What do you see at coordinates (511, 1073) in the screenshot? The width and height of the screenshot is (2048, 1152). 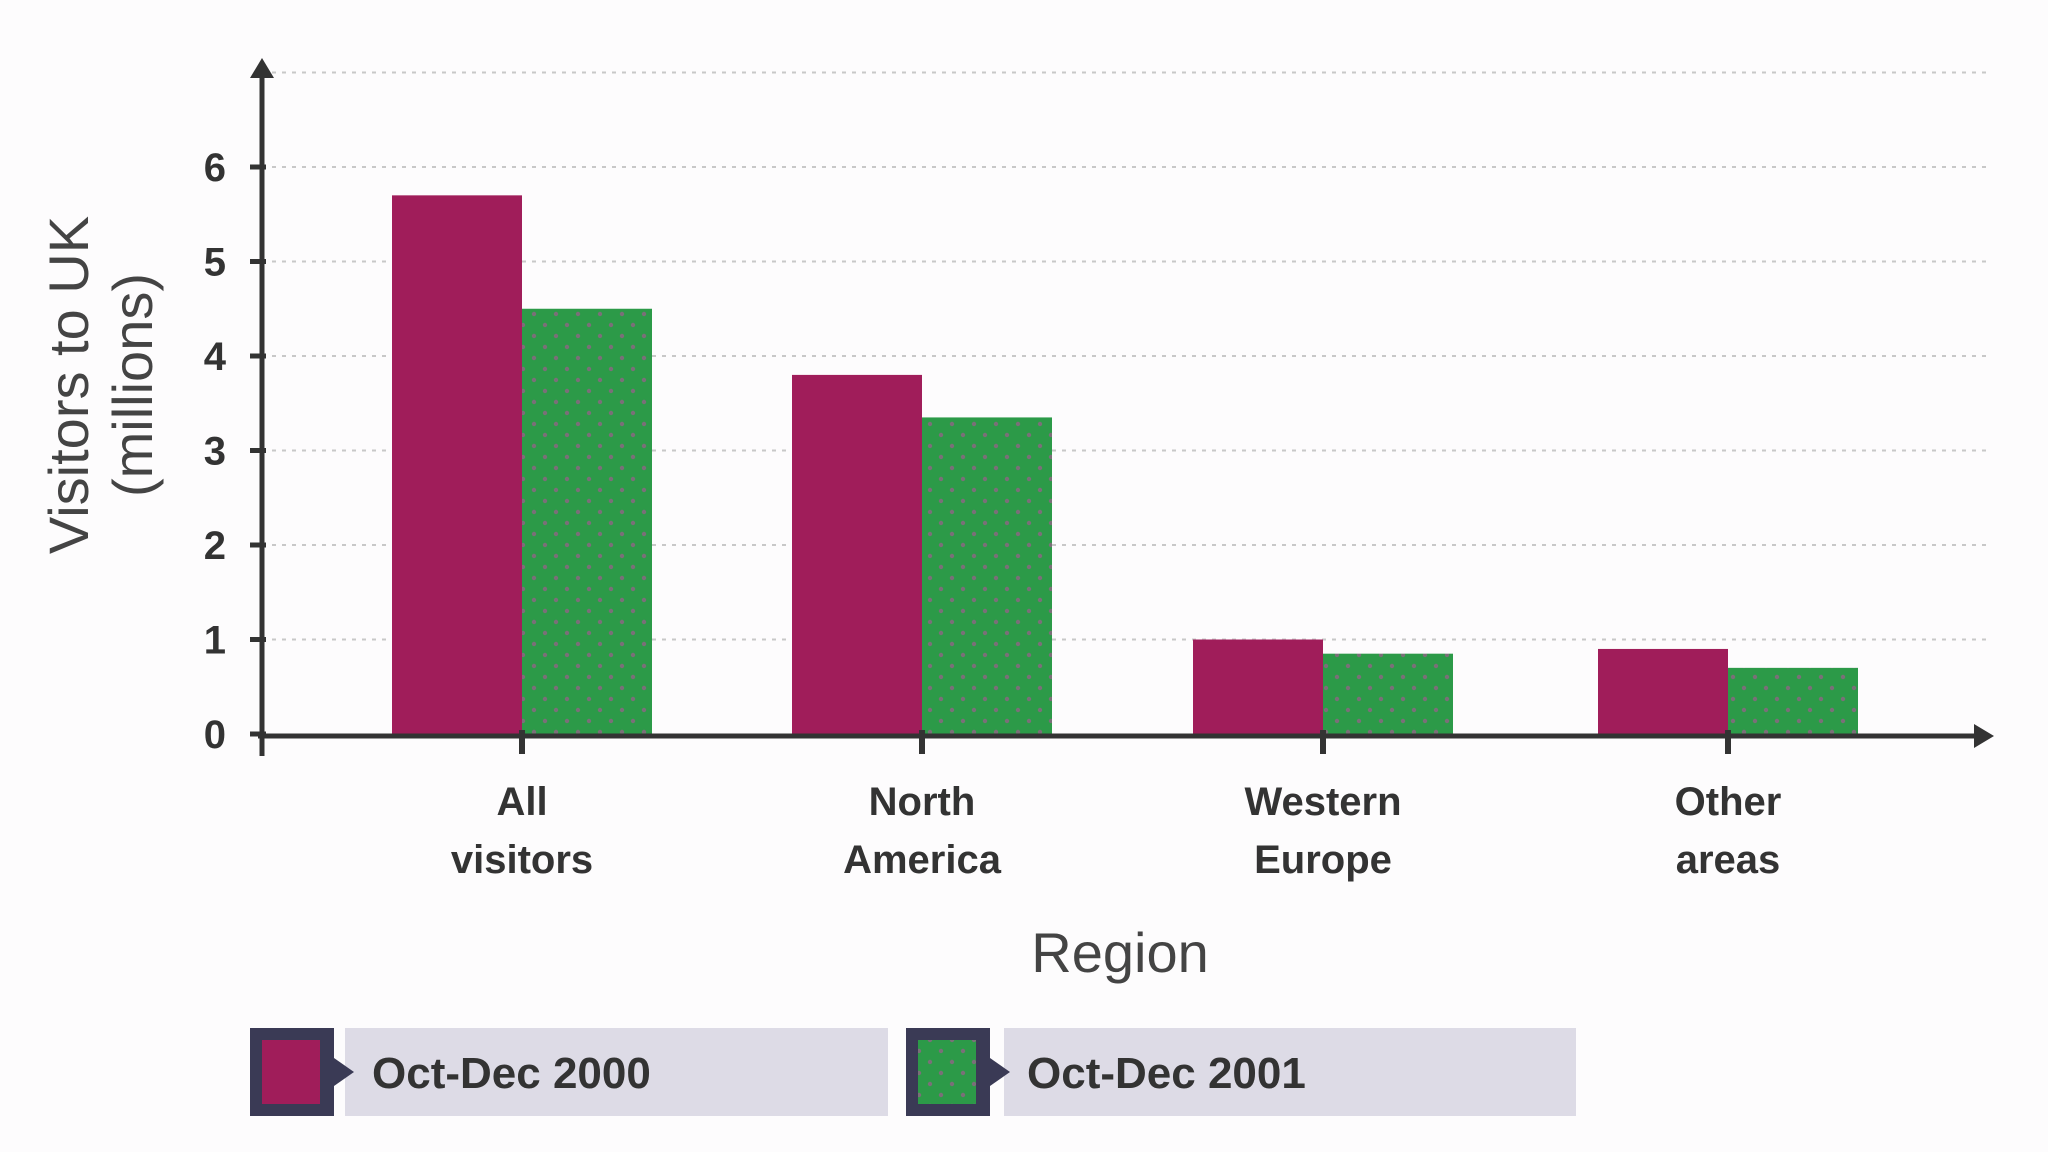 I see `legend-label-2000: Oct-Dec 2000` at bounding box center [511, 1073].